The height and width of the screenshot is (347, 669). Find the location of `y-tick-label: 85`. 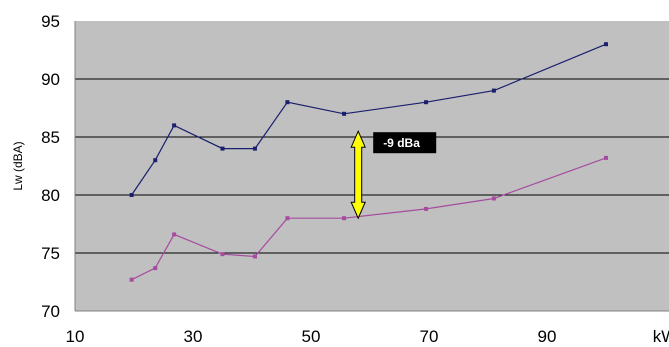

y-tick-label: 85 is located at coordinates (50, 137).